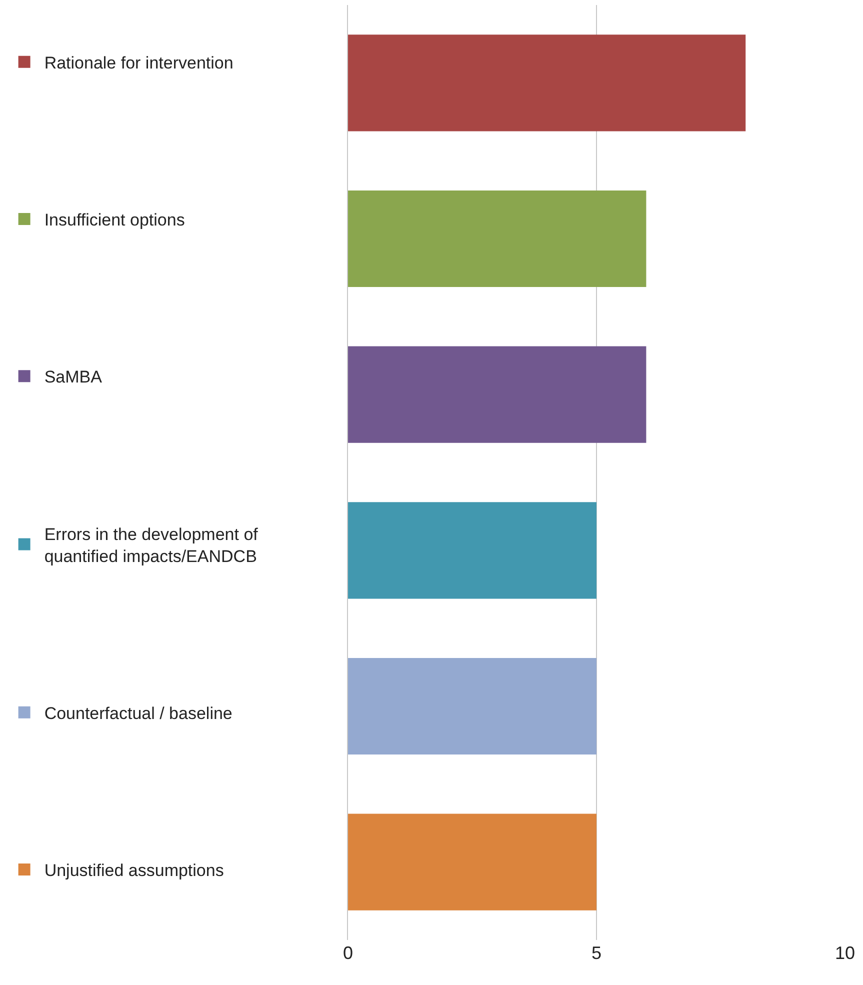  Describe the element at coordinates (348, 953) in the screenshot. I see `x-tick-label: 0` at that location.